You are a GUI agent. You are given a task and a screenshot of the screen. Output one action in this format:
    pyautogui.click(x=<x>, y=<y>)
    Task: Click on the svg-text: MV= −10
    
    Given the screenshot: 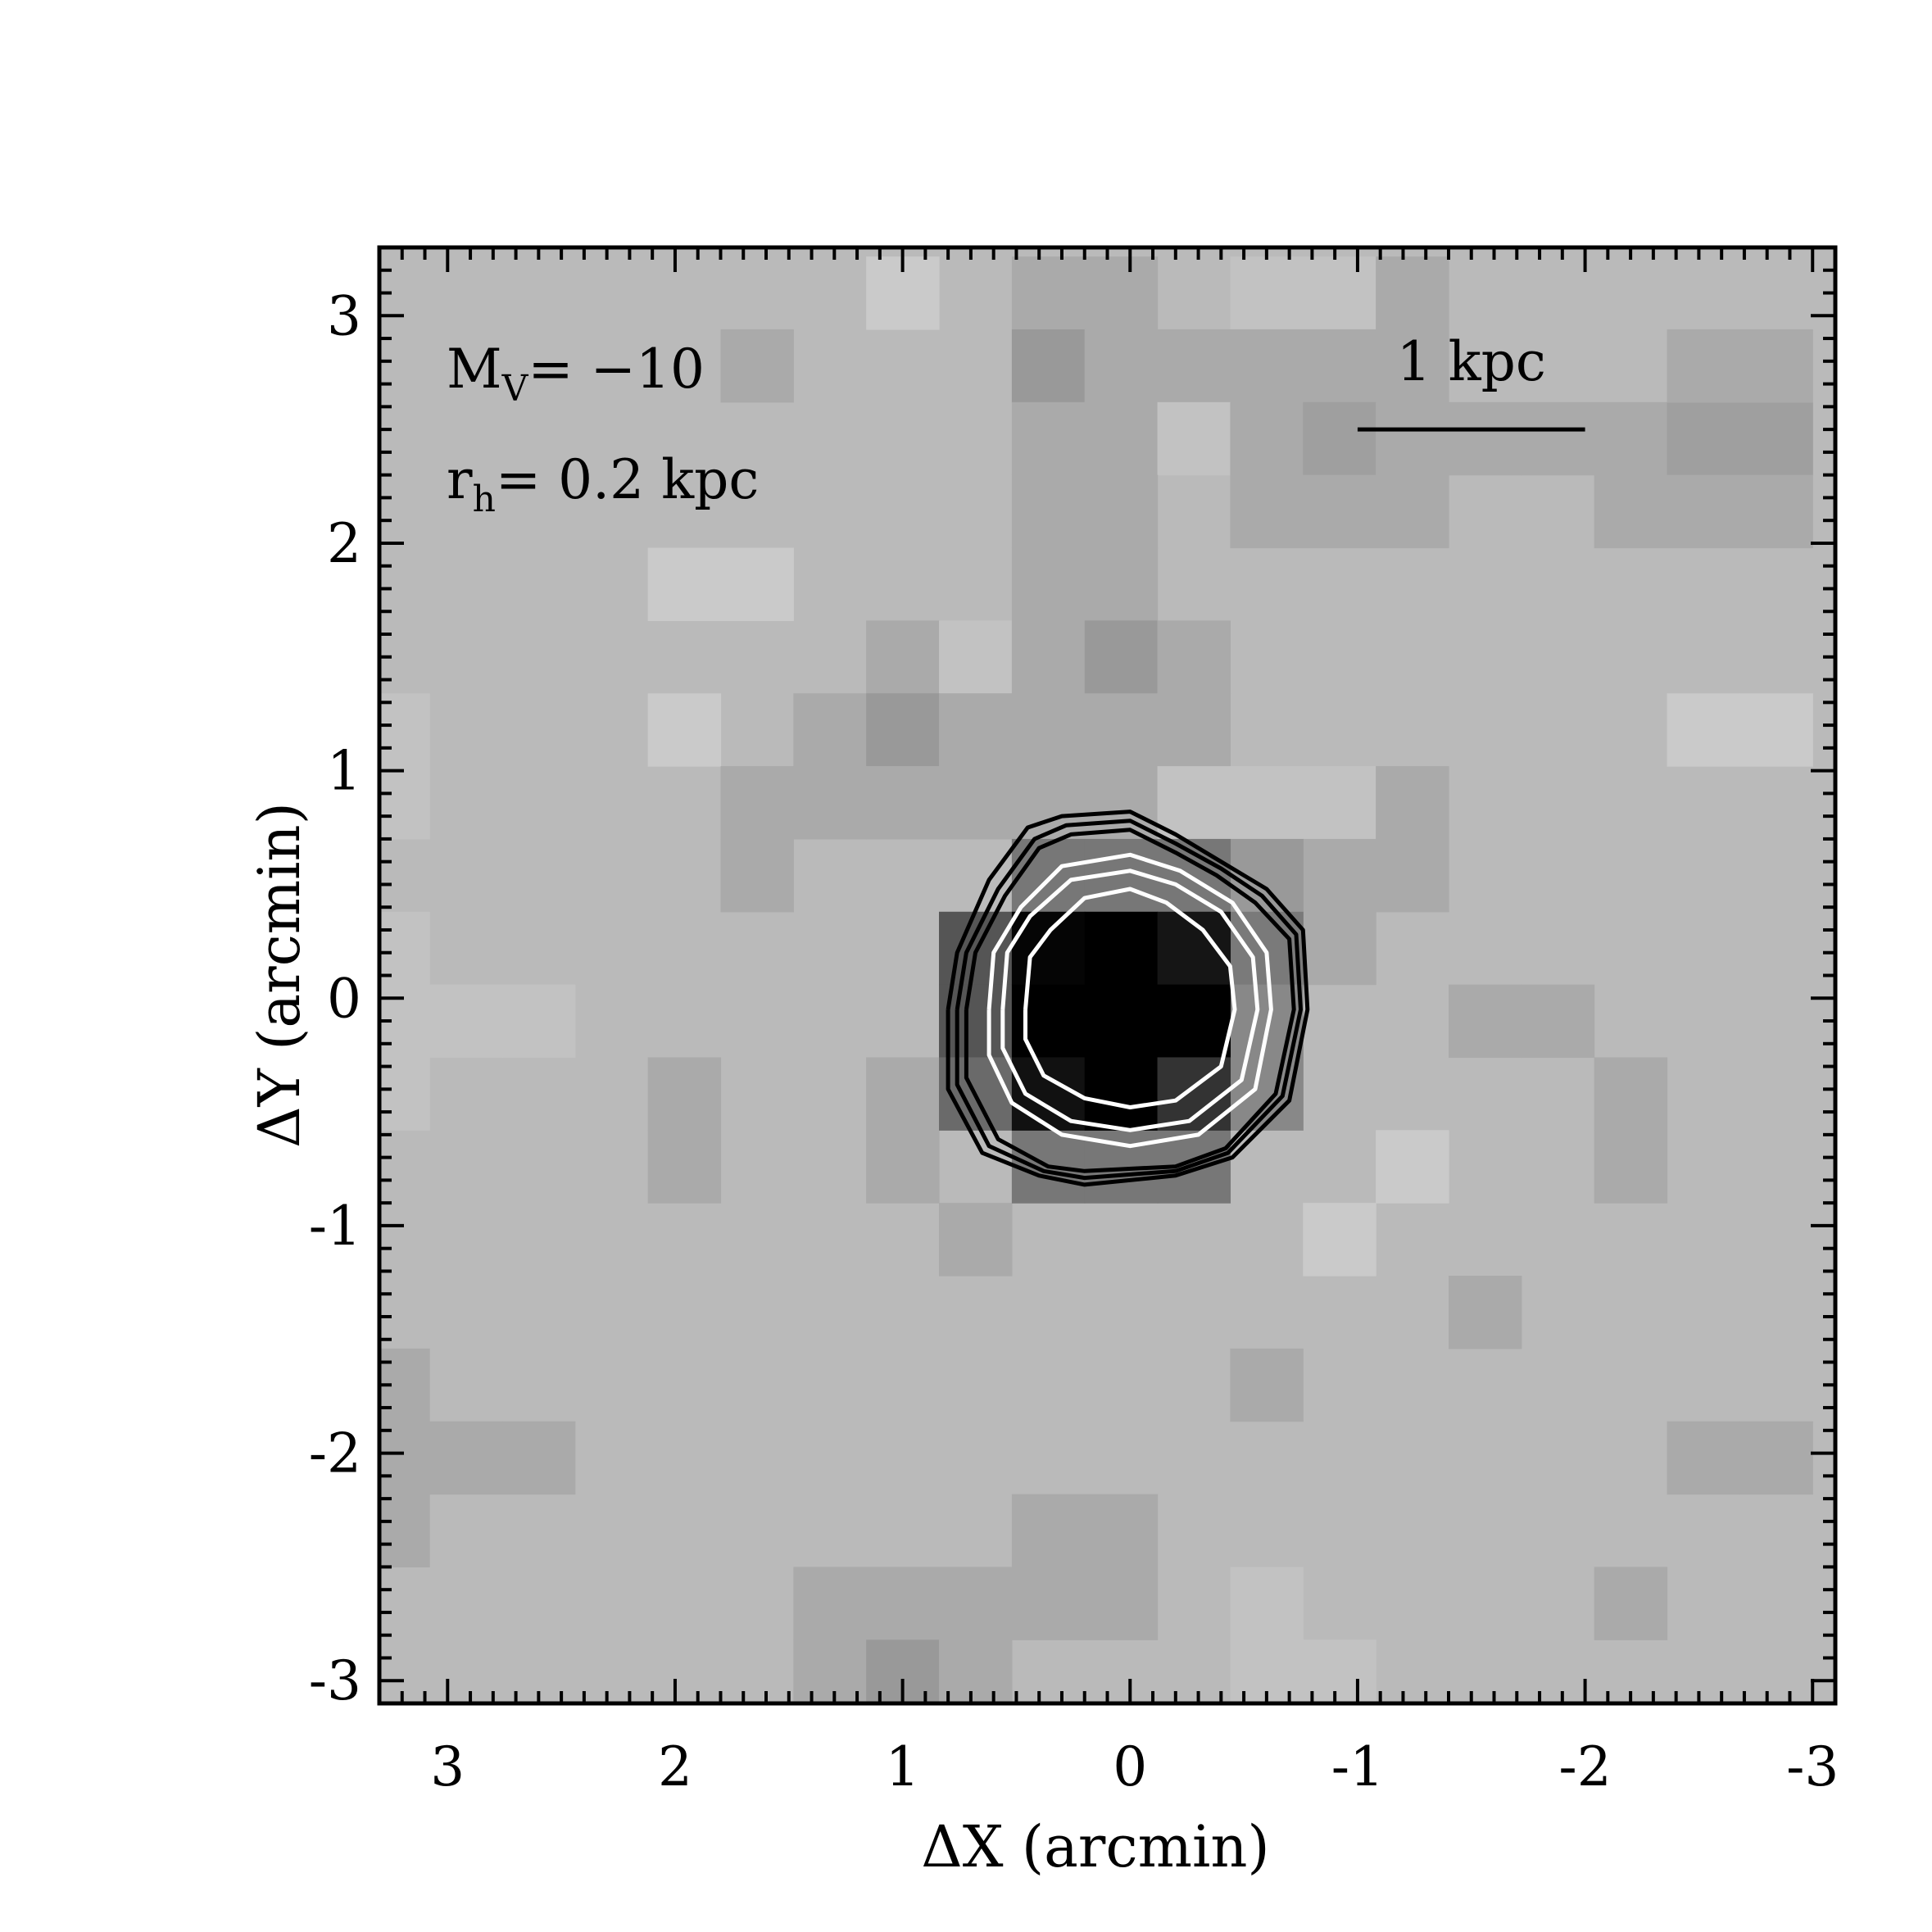 What is the action you would take?
    pyautogui.click(x=576, y=374)
    